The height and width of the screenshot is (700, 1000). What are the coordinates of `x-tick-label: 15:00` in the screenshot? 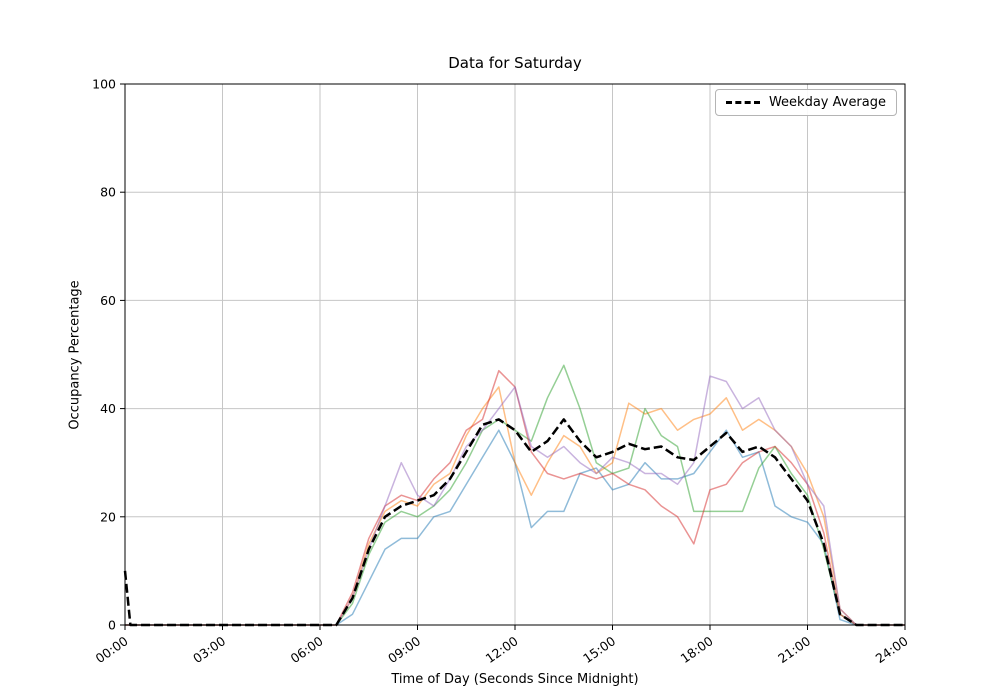 It's located at (599, 649).